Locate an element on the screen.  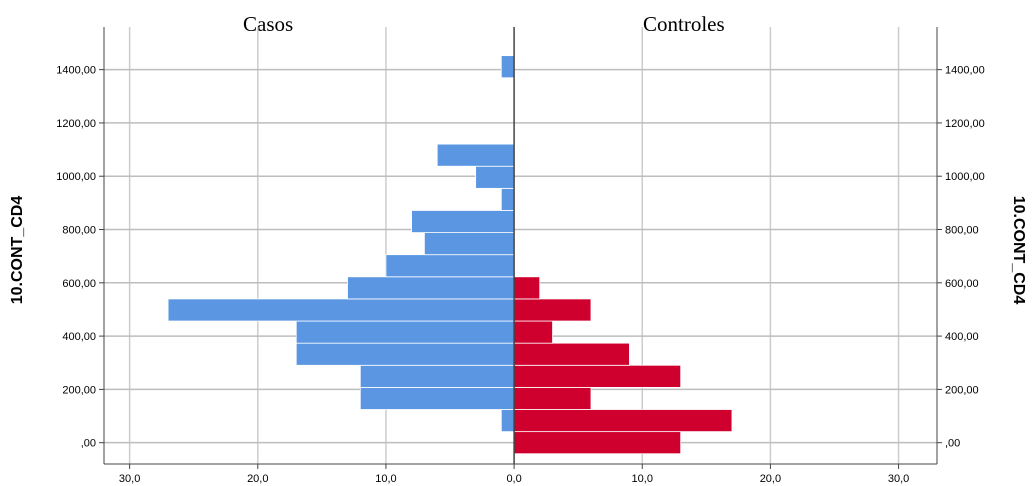
y-tick-label-left: 400,00 is located at coordinates (79, 337).